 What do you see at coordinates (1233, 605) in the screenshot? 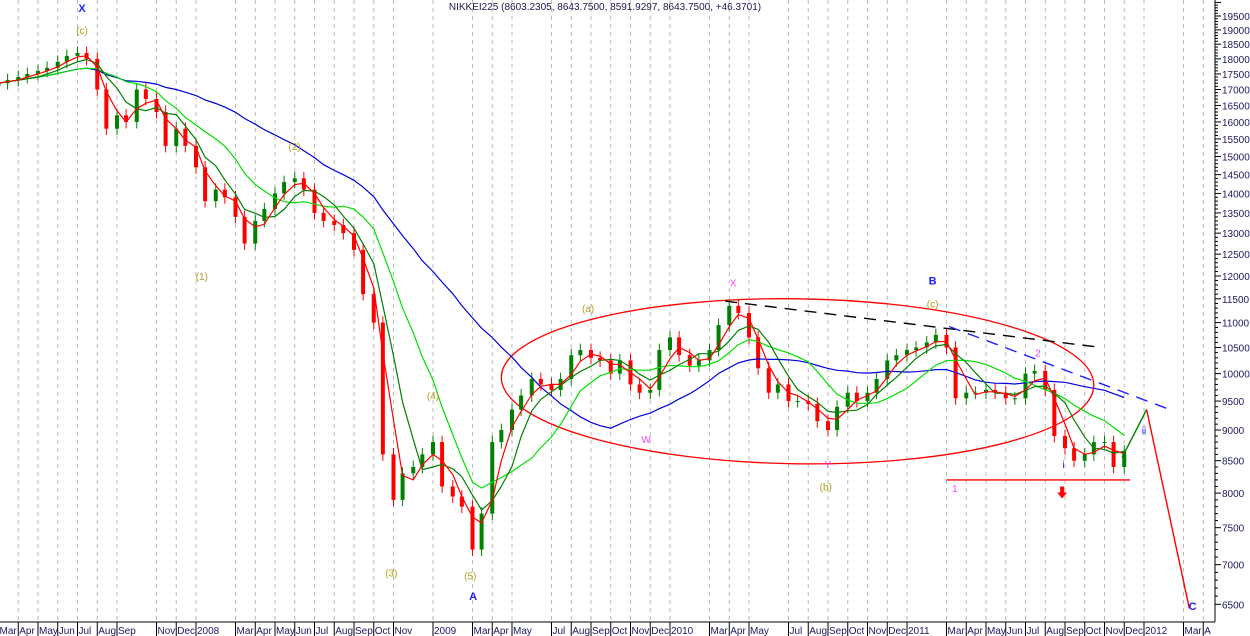
I see `y-tick-label: 6500` at bounding box center [1233, 605].